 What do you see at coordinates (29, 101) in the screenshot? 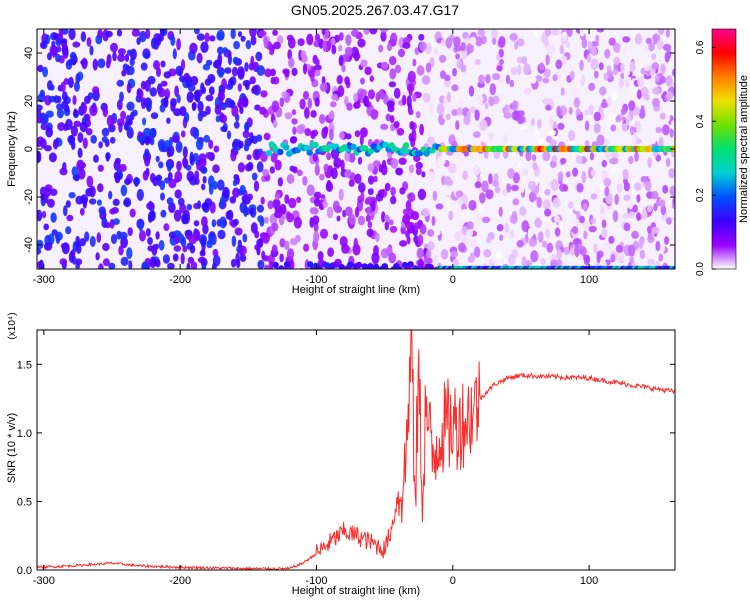
I see `y-tick-label: 20` at bounding box center [29, 101].